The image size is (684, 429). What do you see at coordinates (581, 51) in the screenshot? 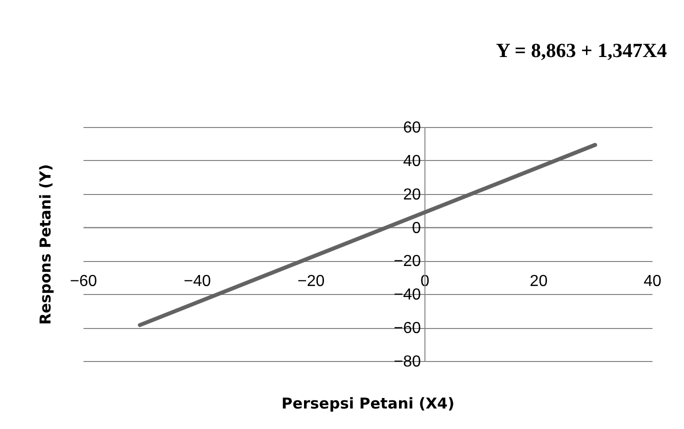
I see `chart-title: Y = 8,863 + 1,347X4` at bounding box center [581, 51].